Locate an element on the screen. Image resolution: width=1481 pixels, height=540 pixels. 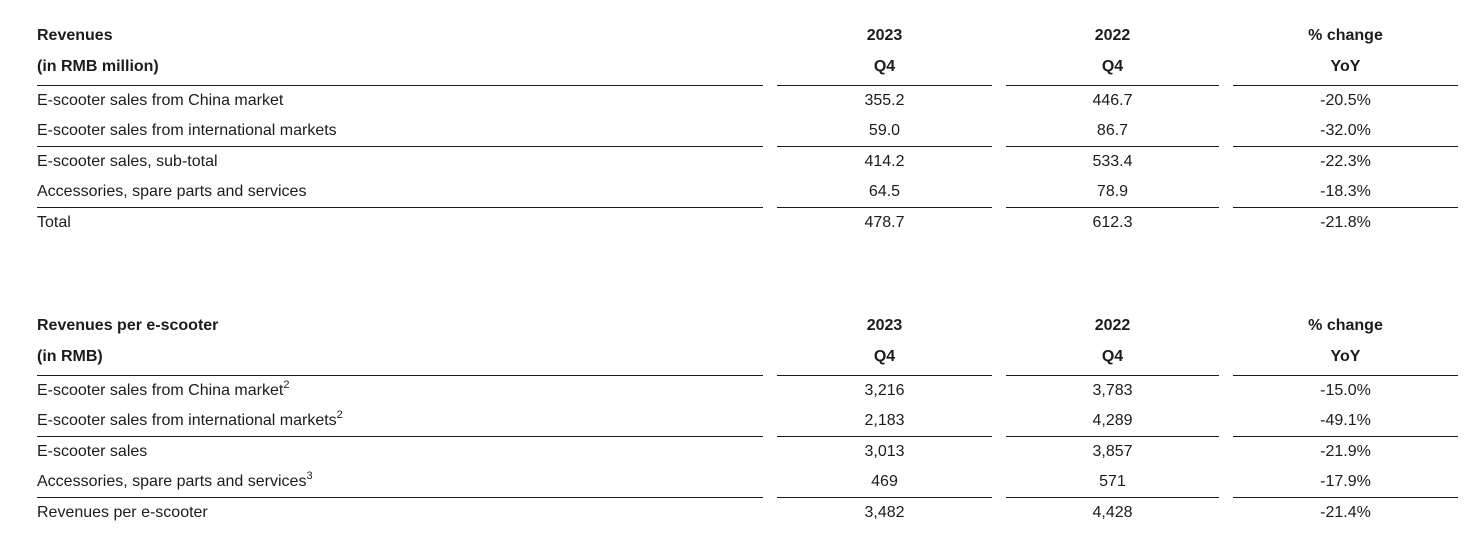
row-label: E-scooter sales from China market 2 is located at coordinates (163, 388).